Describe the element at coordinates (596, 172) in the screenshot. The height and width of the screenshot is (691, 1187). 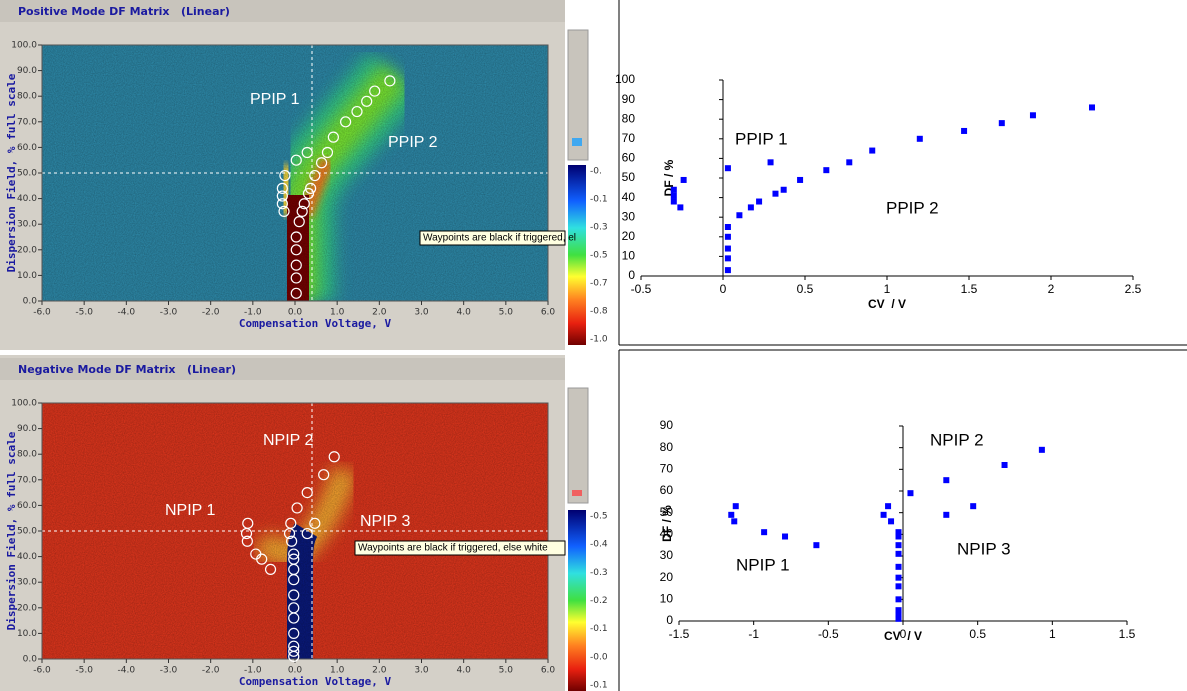
I see `colorbar-label: -0.` at that location.